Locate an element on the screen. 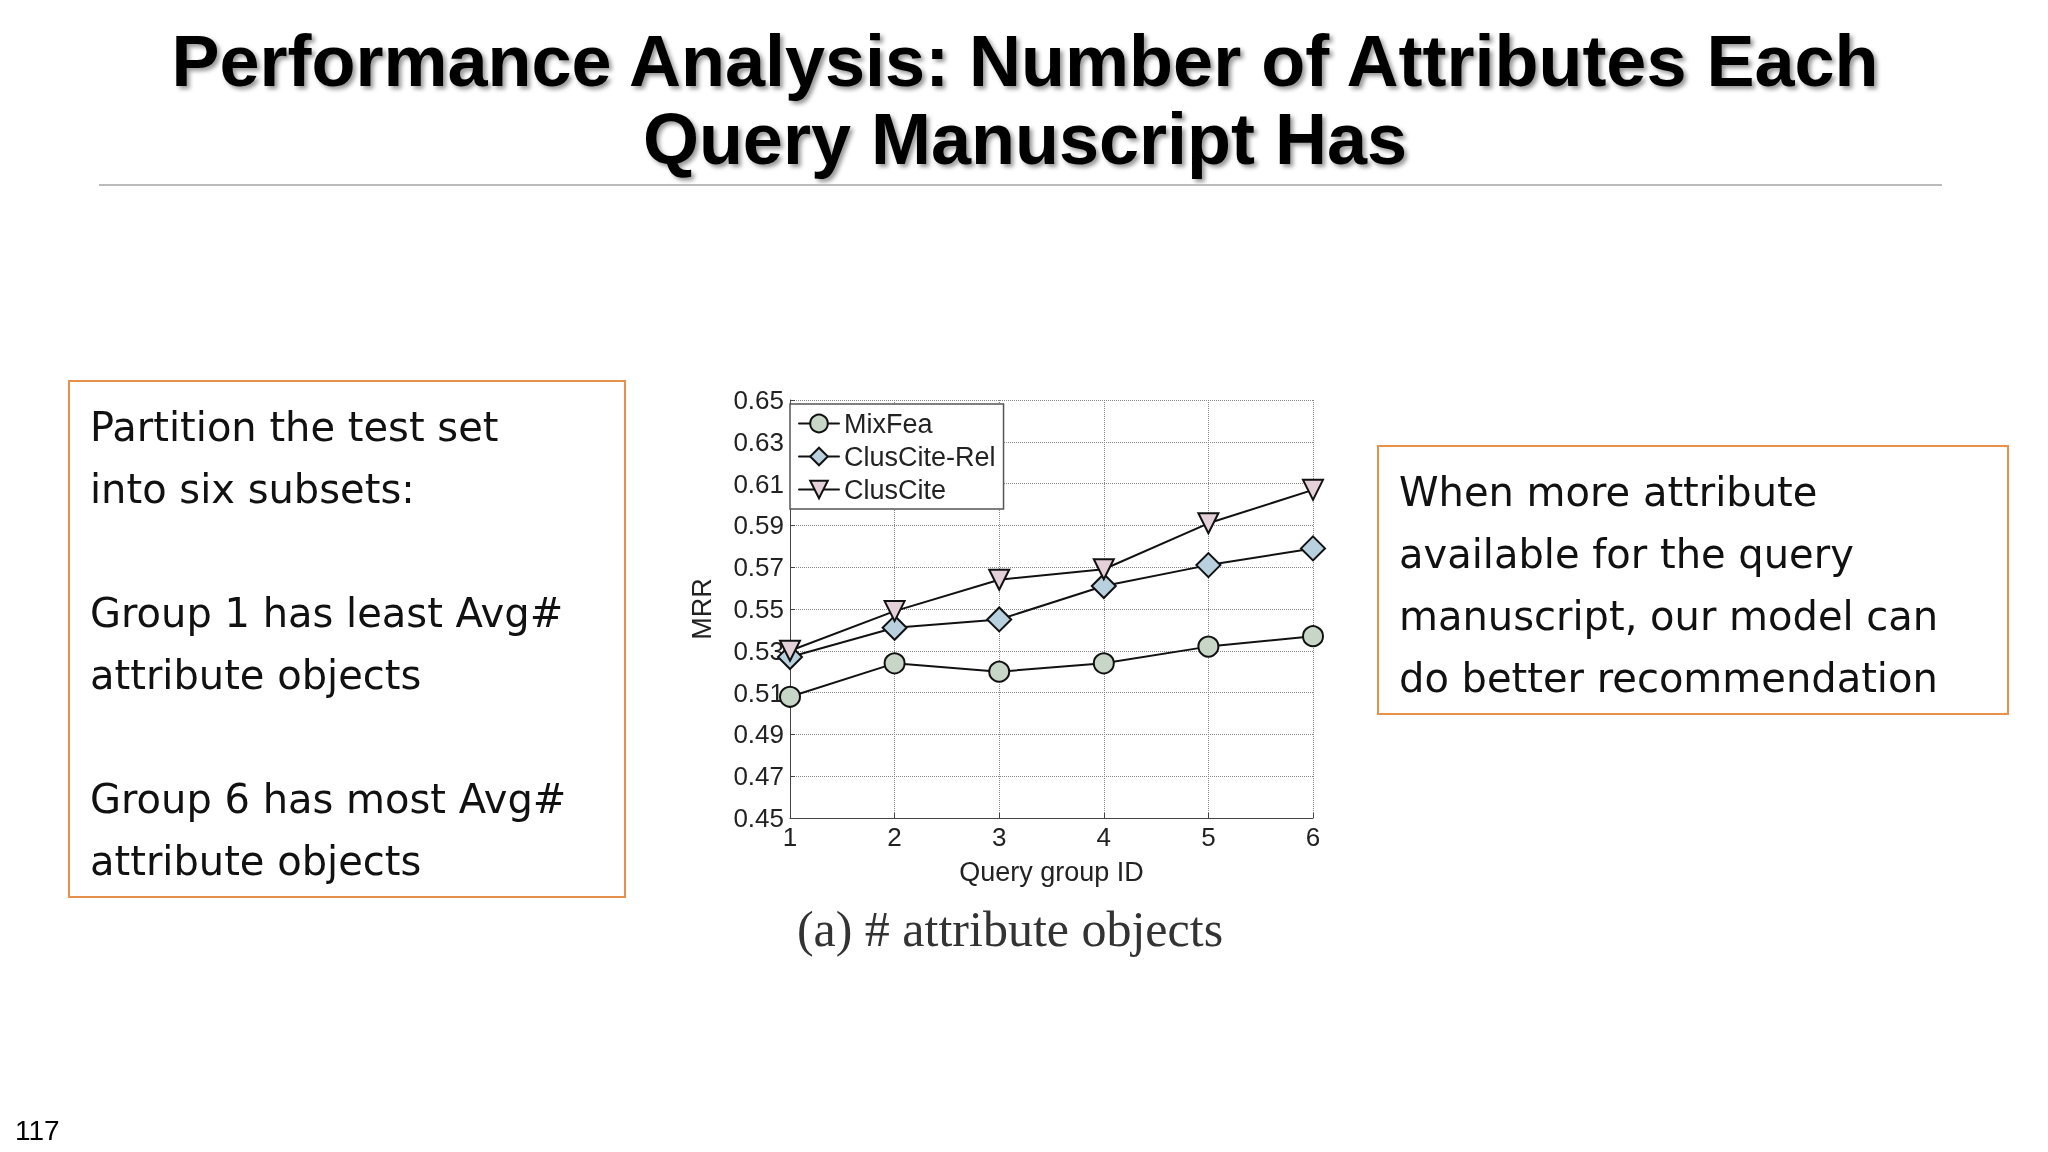  chart-title: Performance Analysis: Number of Attributes Each Query Manuscript Has is located at coordinates (1025, 100).